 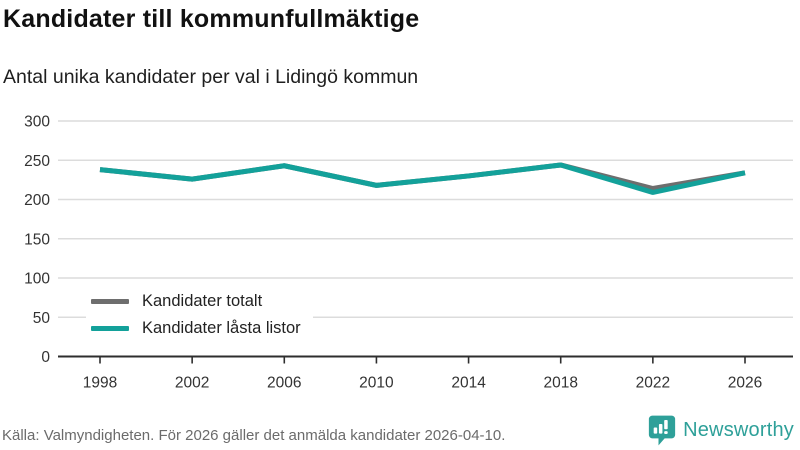 I want to click on legend-item-total: Kandidater totalt, so click(x=196, y=301).